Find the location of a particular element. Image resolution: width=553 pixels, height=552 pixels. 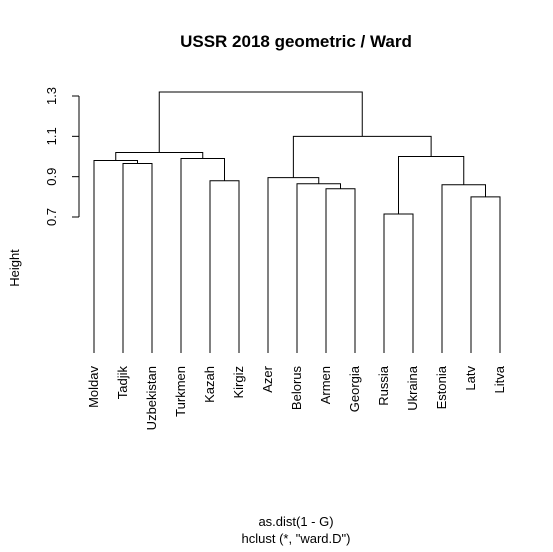

method-sublabel: hclust (*, "ward.D") is located at coordinates (296, 538).